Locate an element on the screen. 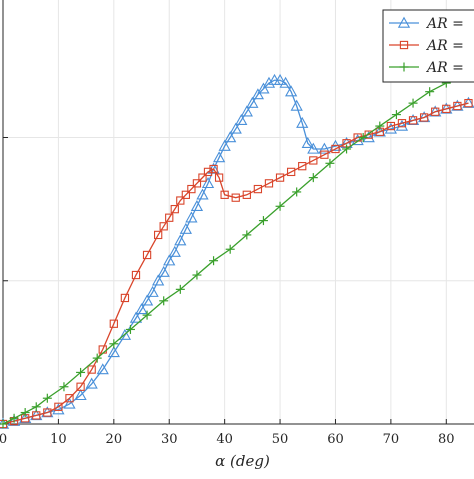 The height and width of the screenshot is (479, 474). x-tick-label: 10 is located at coordinates (58, 439).